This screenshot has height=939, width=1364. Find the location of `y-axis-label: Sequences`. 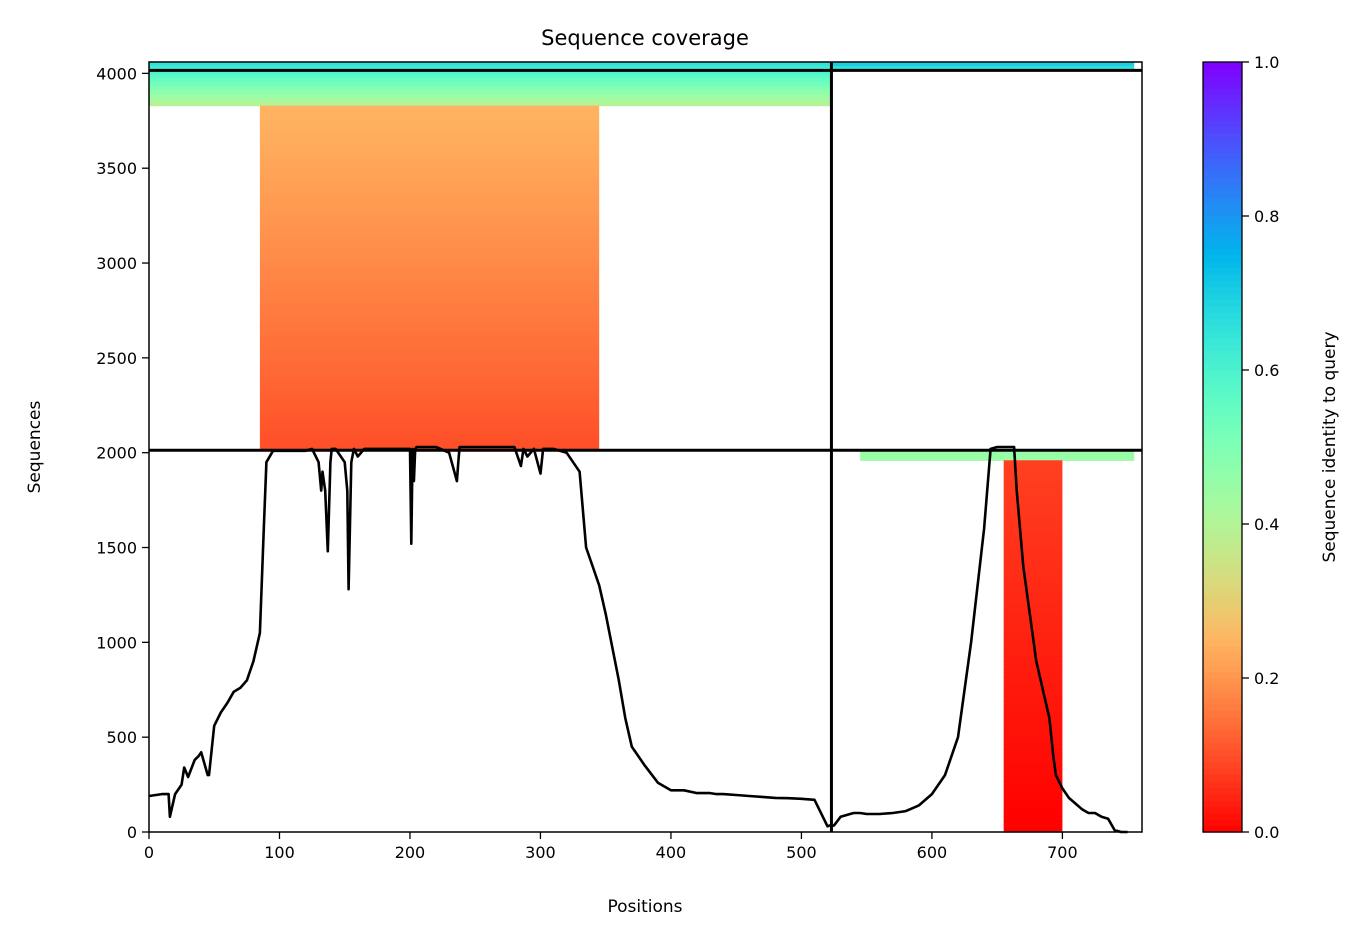

y-axis-label: Sequences is located at coordinates (35, 447).